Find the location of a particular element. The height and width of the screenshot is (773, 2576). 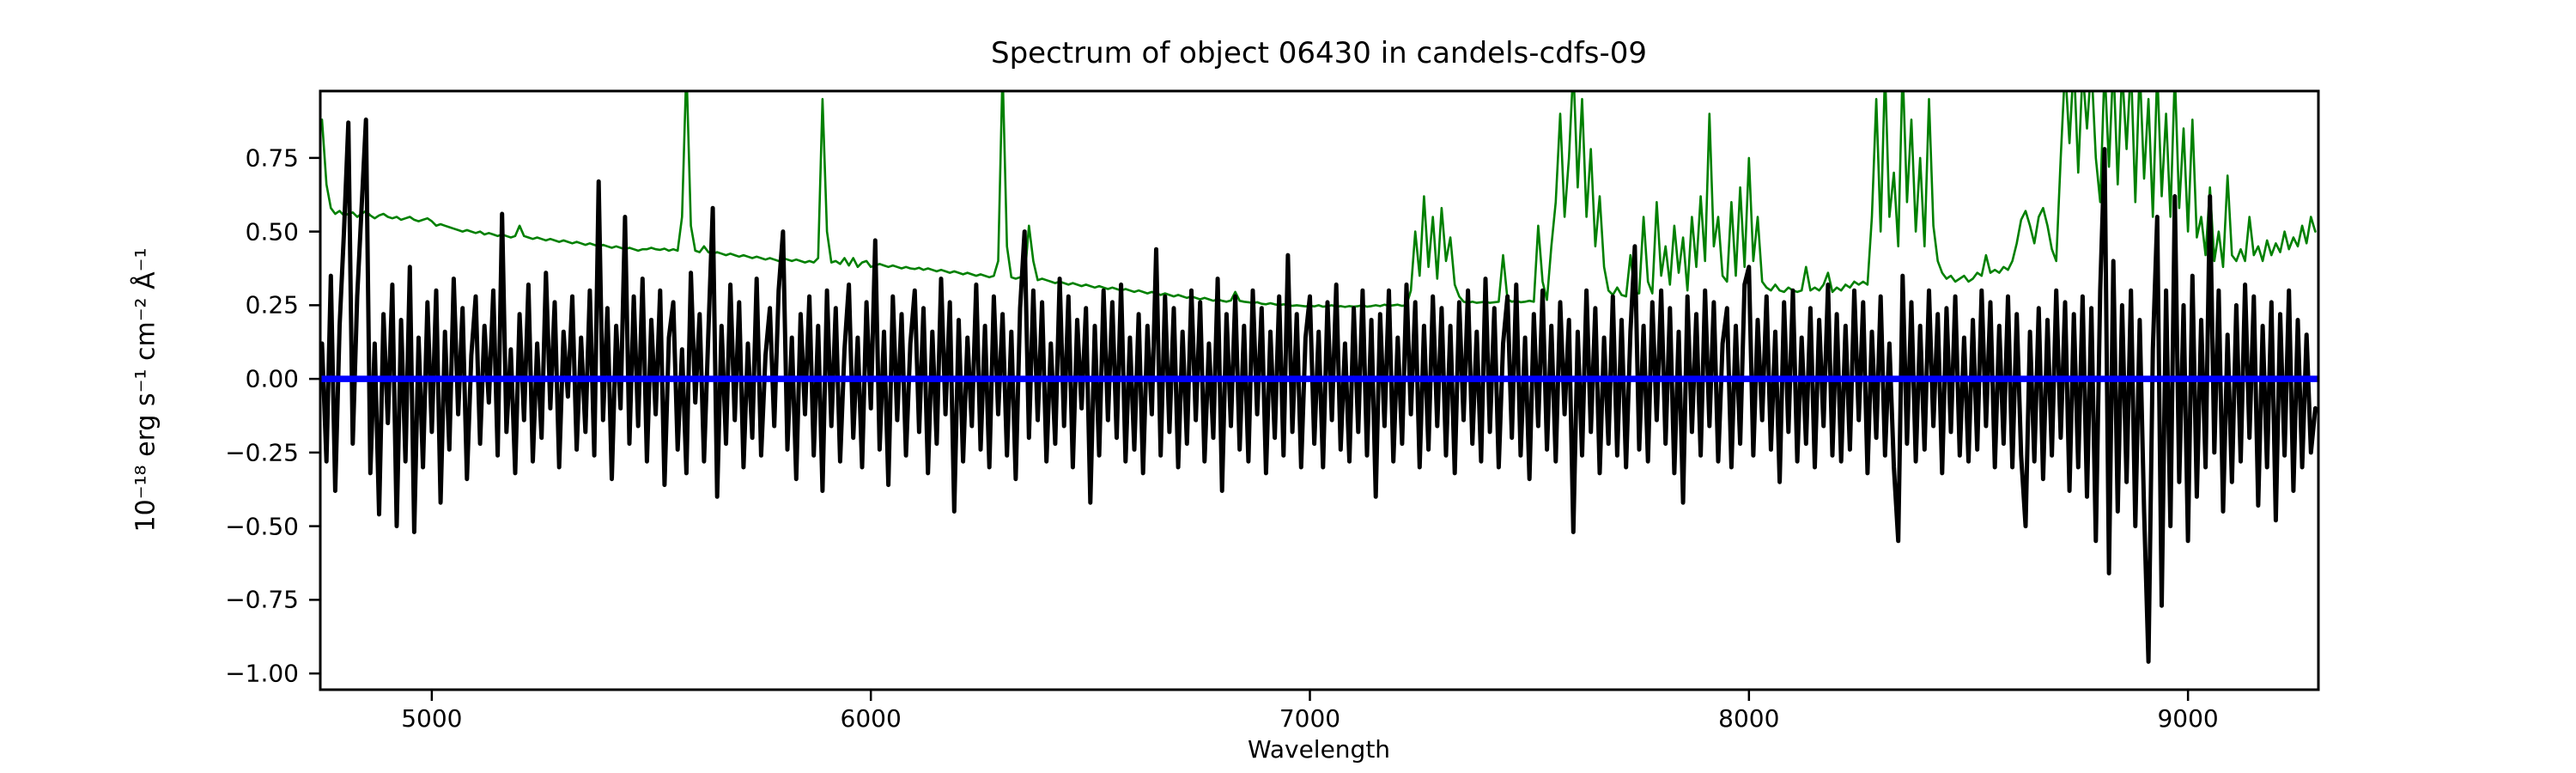

y-tick-label: 0.50 is located at coordinates (272, 232).